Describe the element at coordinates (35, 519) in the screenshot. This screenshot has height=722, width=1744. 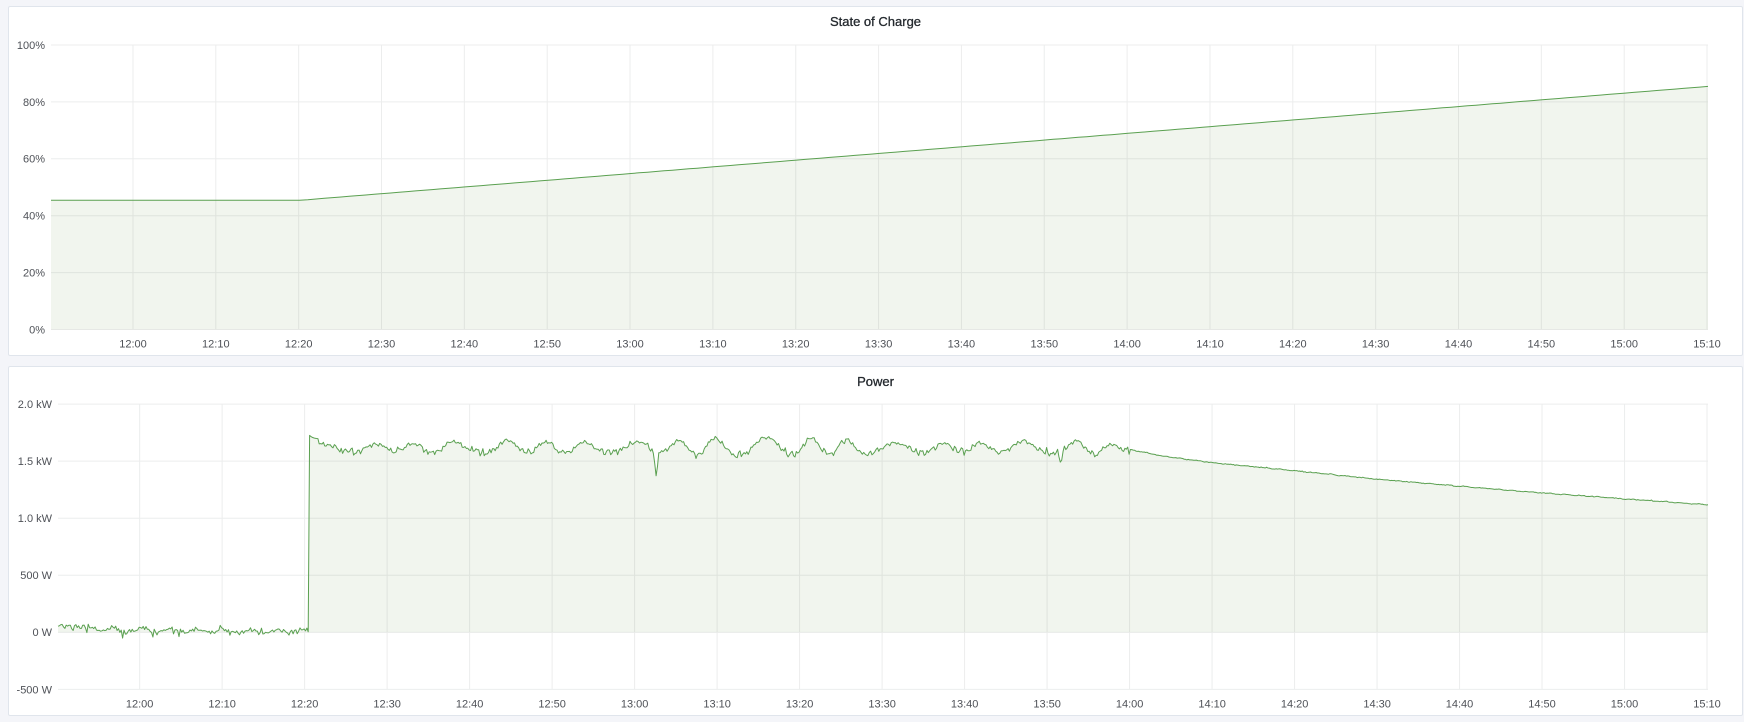
I see `svg-text: 1.0 kW` at that location.